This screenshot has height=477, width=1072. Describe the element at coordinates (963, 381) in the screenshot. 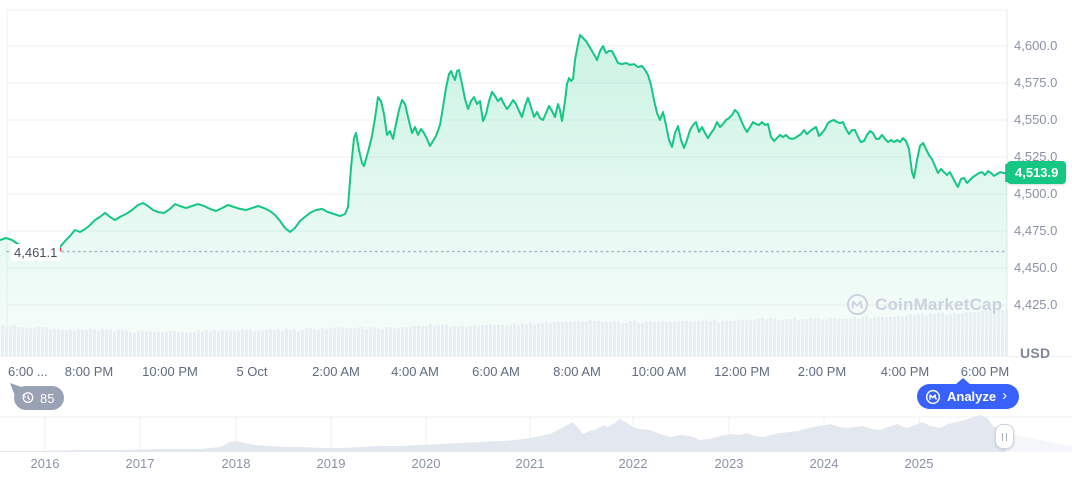

I see `analyze-tooltip-arrow` at that location.